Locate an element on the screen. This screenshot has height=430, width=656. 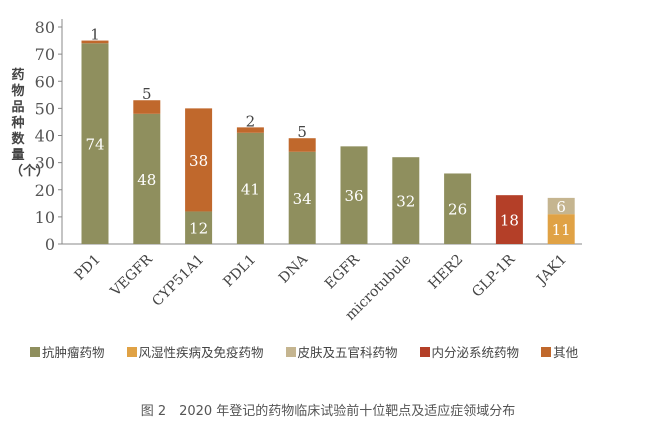
y-tick-label: 70 is located at coordinates (45, 54).